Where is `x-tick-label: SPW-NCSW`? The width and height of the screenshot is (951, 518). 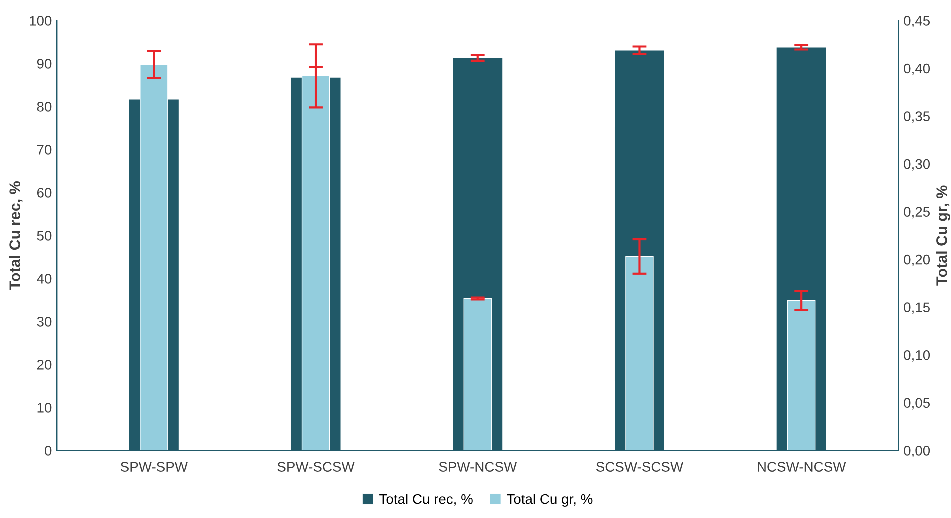 x-tick-label: SPW-NCSW is located at coordinates (478, 467).